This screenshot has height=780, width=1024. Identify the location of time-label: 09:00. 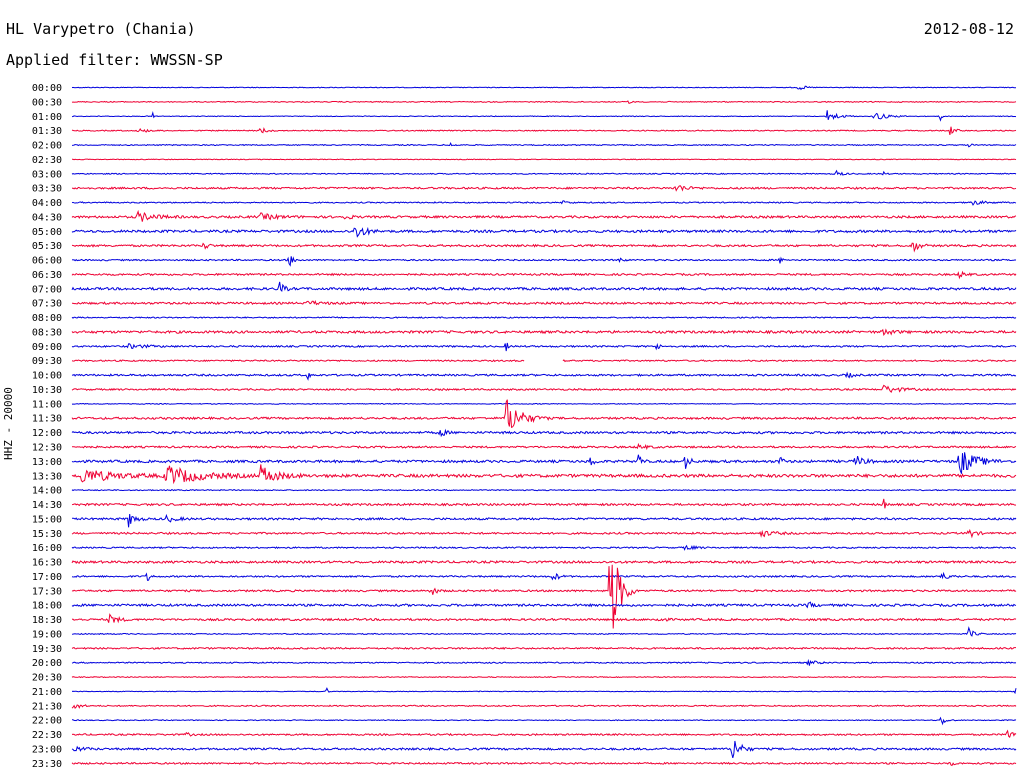
(47, 347).